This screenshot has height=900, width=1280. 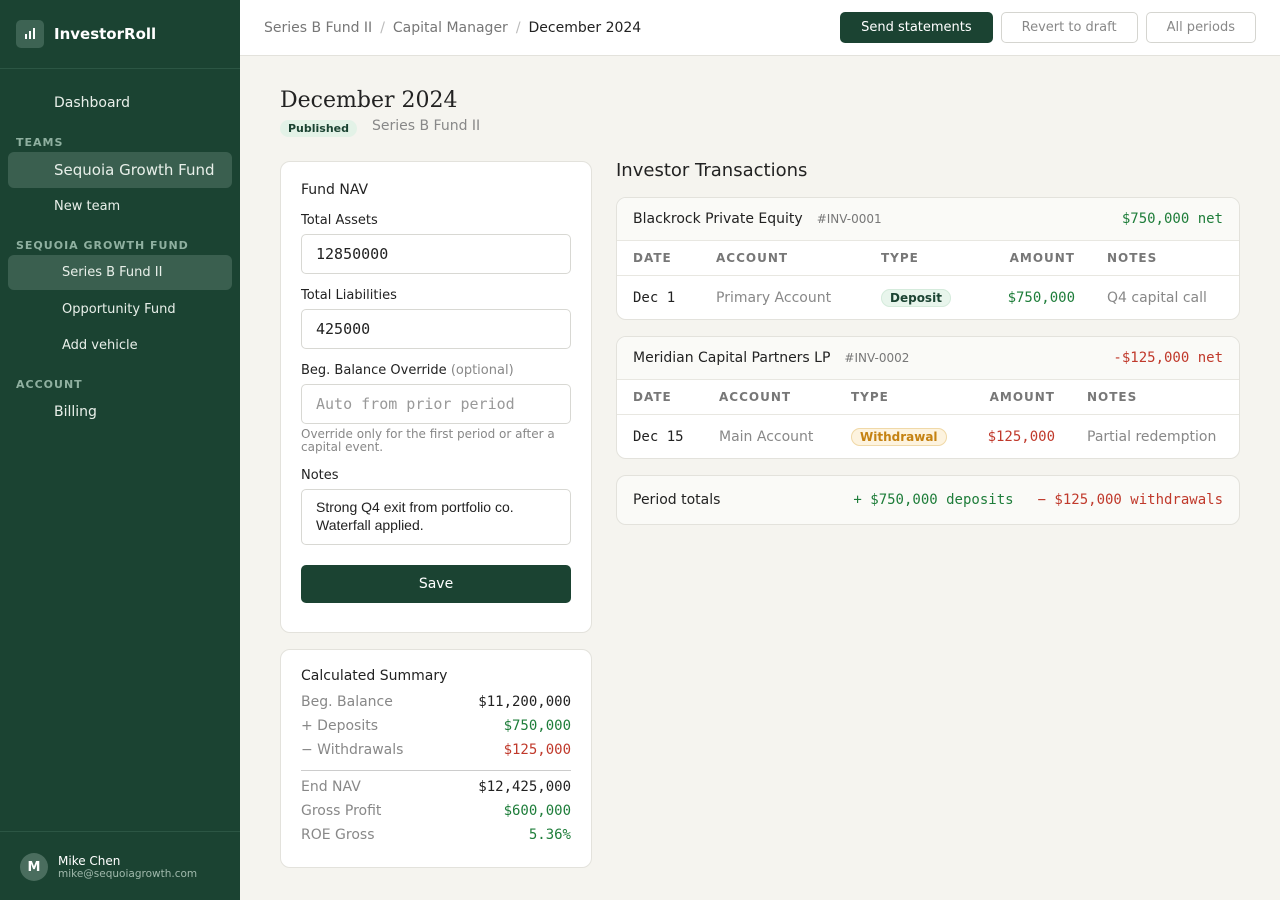 I want to click on avatar: M, so click(x=34, y=867).